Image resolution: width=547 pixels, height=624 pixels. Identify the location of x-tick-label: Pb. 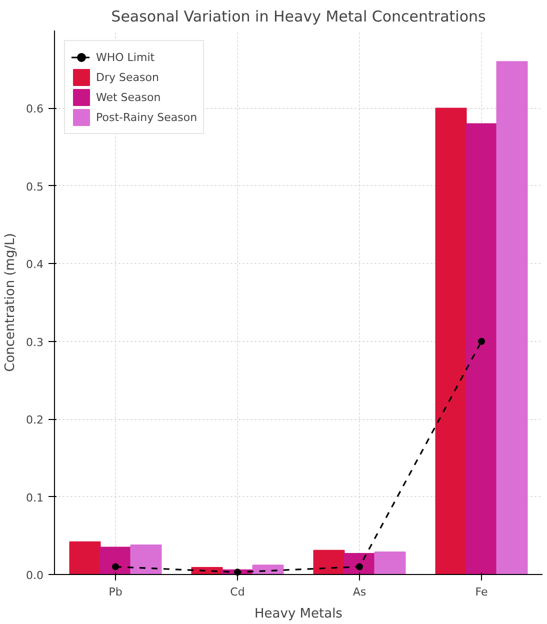
(115, 592).